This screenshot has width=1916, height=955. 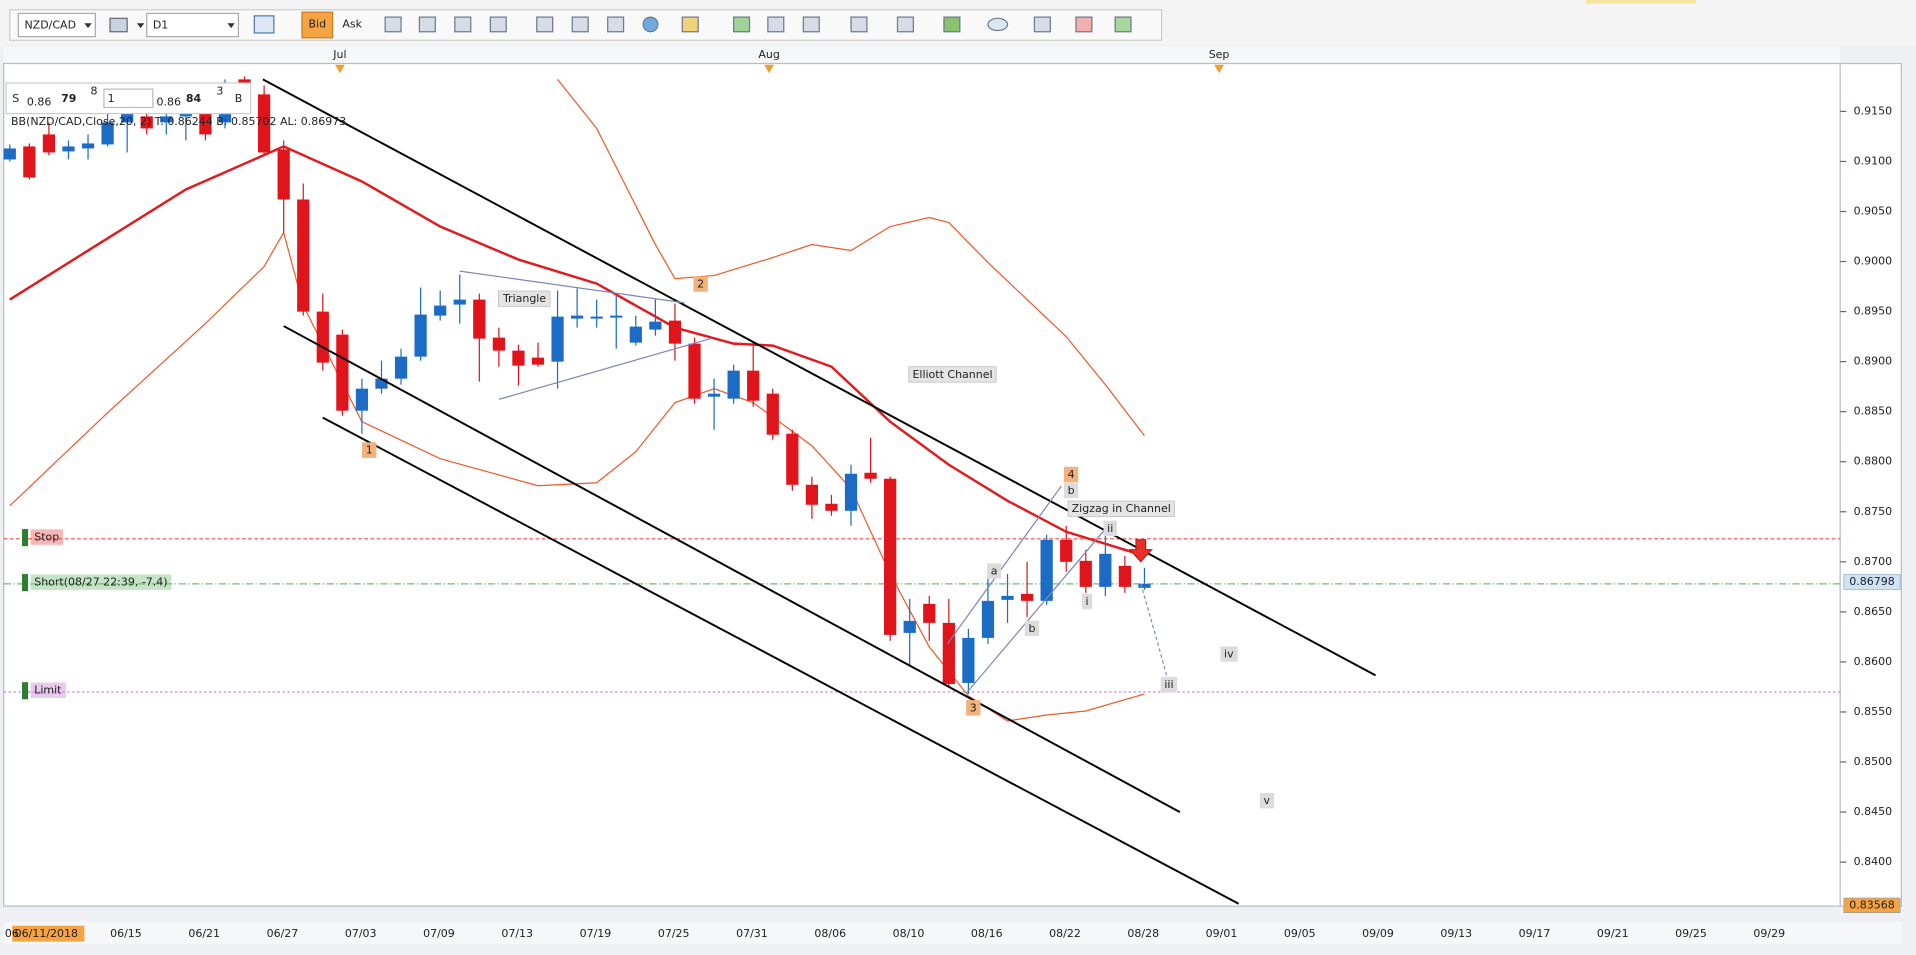 What do you see at coordinates (1873, 311) in the screenshot?
I see `y-tick-label: 0.8950` at bounding box center [1873, 311].